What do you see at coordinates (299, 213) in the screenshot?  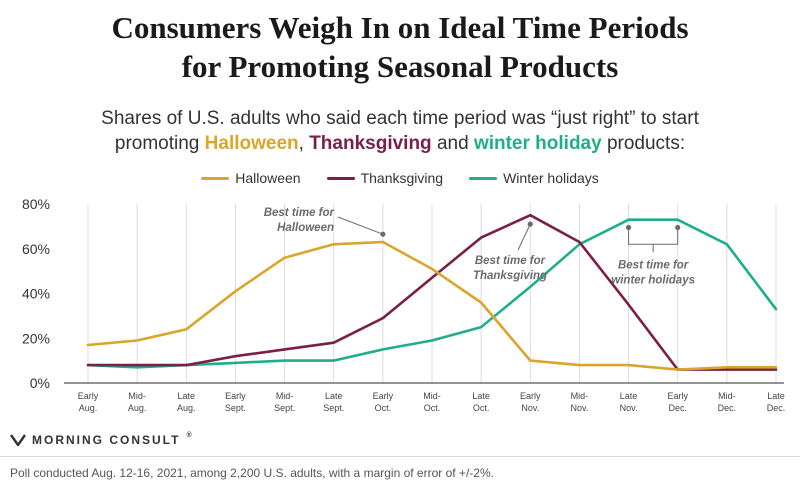 I see `annotation-halloween-label-line: Best time for` at bounding box center [299, 213].